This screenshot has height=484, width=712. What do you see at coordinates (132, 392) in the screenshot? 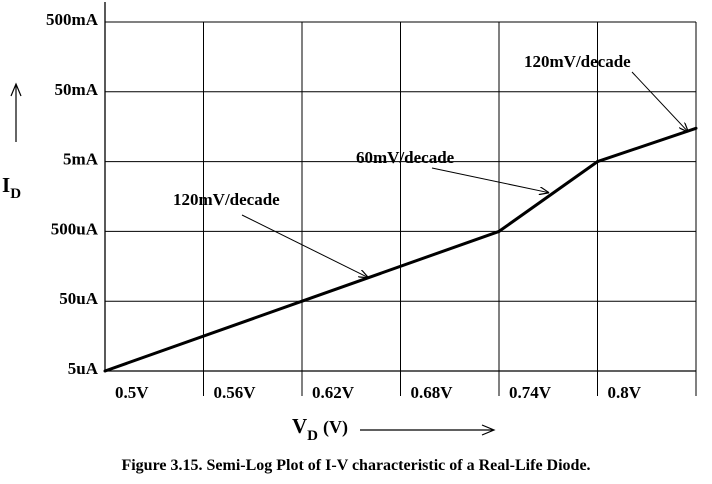
I see `x-tick-label: 0.5V` at bounding box center [132, 392].